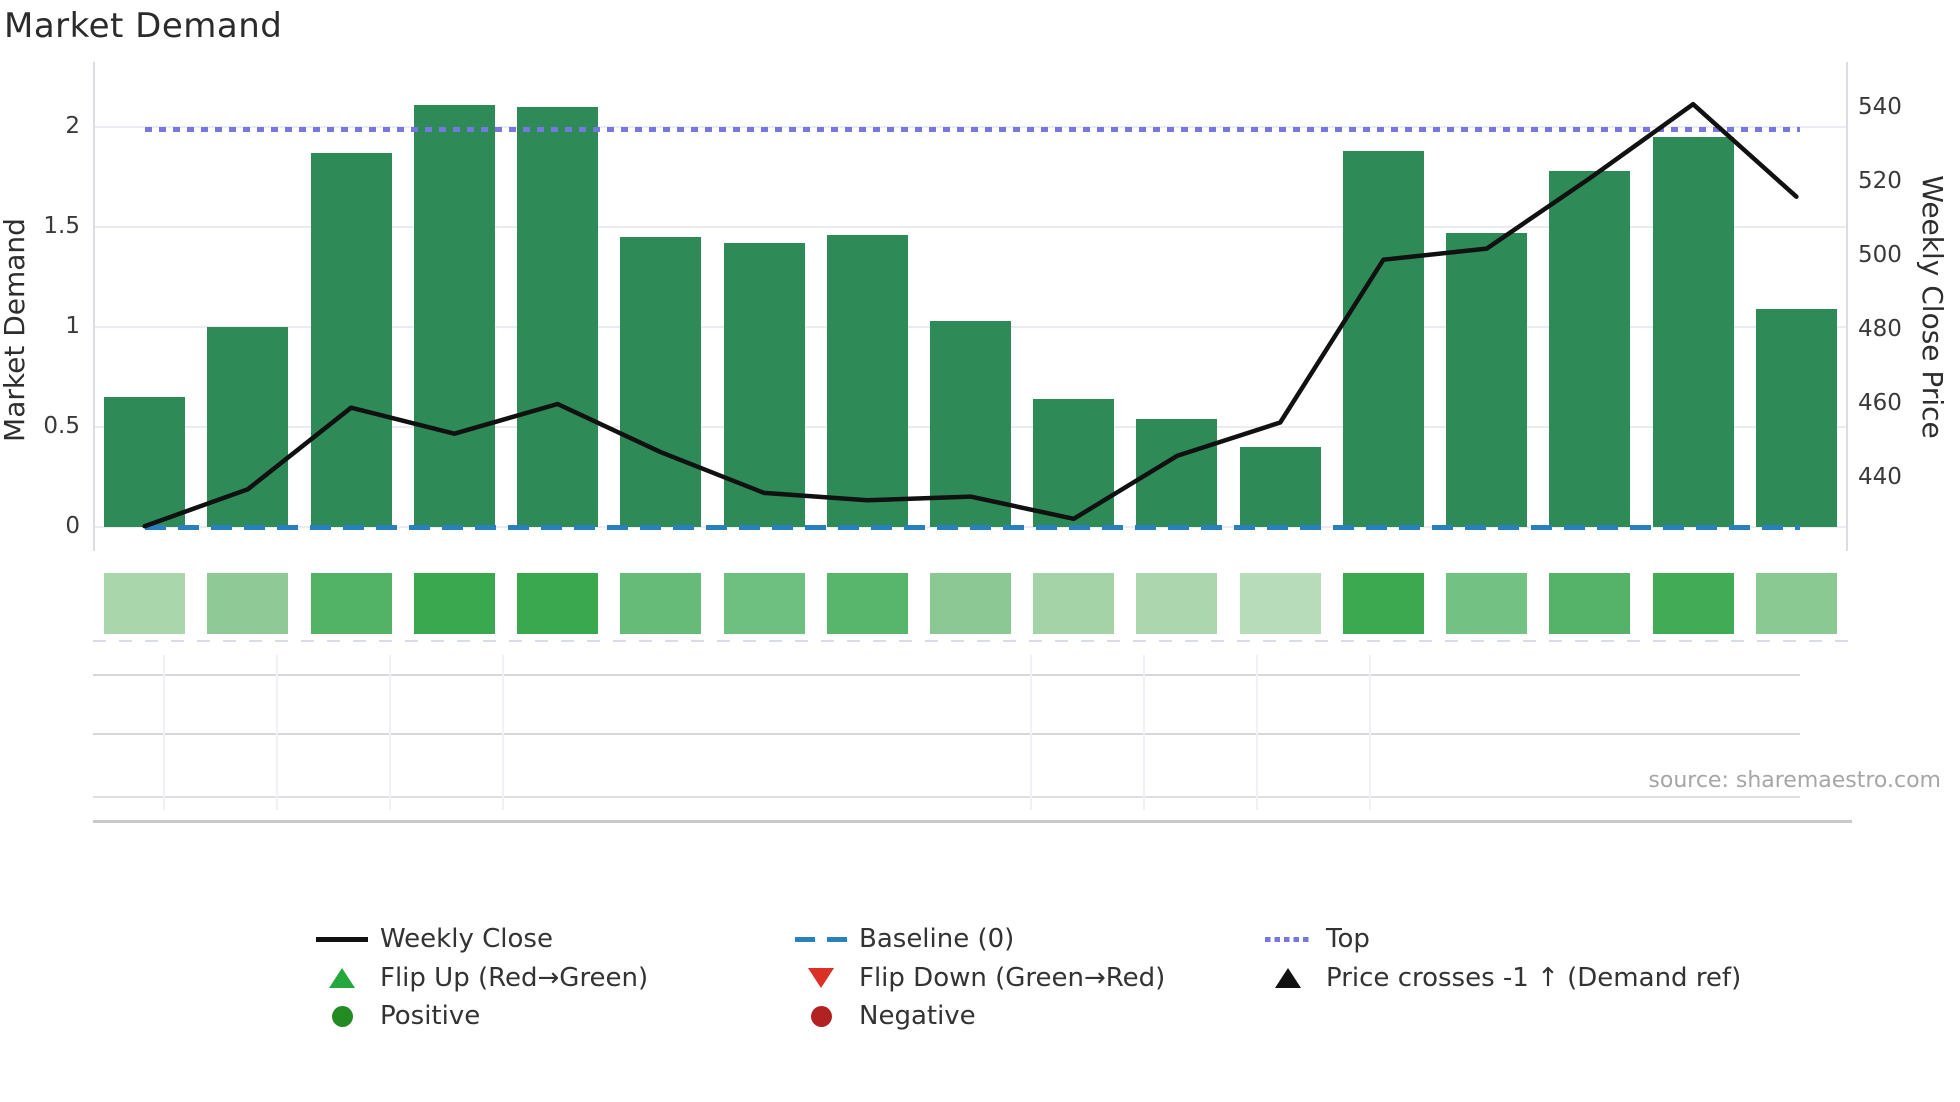 This screenshot has height=1102, width=1960. Describe the element at coordinates (1880, 180) in the screenshot. I see `right-axis-tick: 520` at that location.